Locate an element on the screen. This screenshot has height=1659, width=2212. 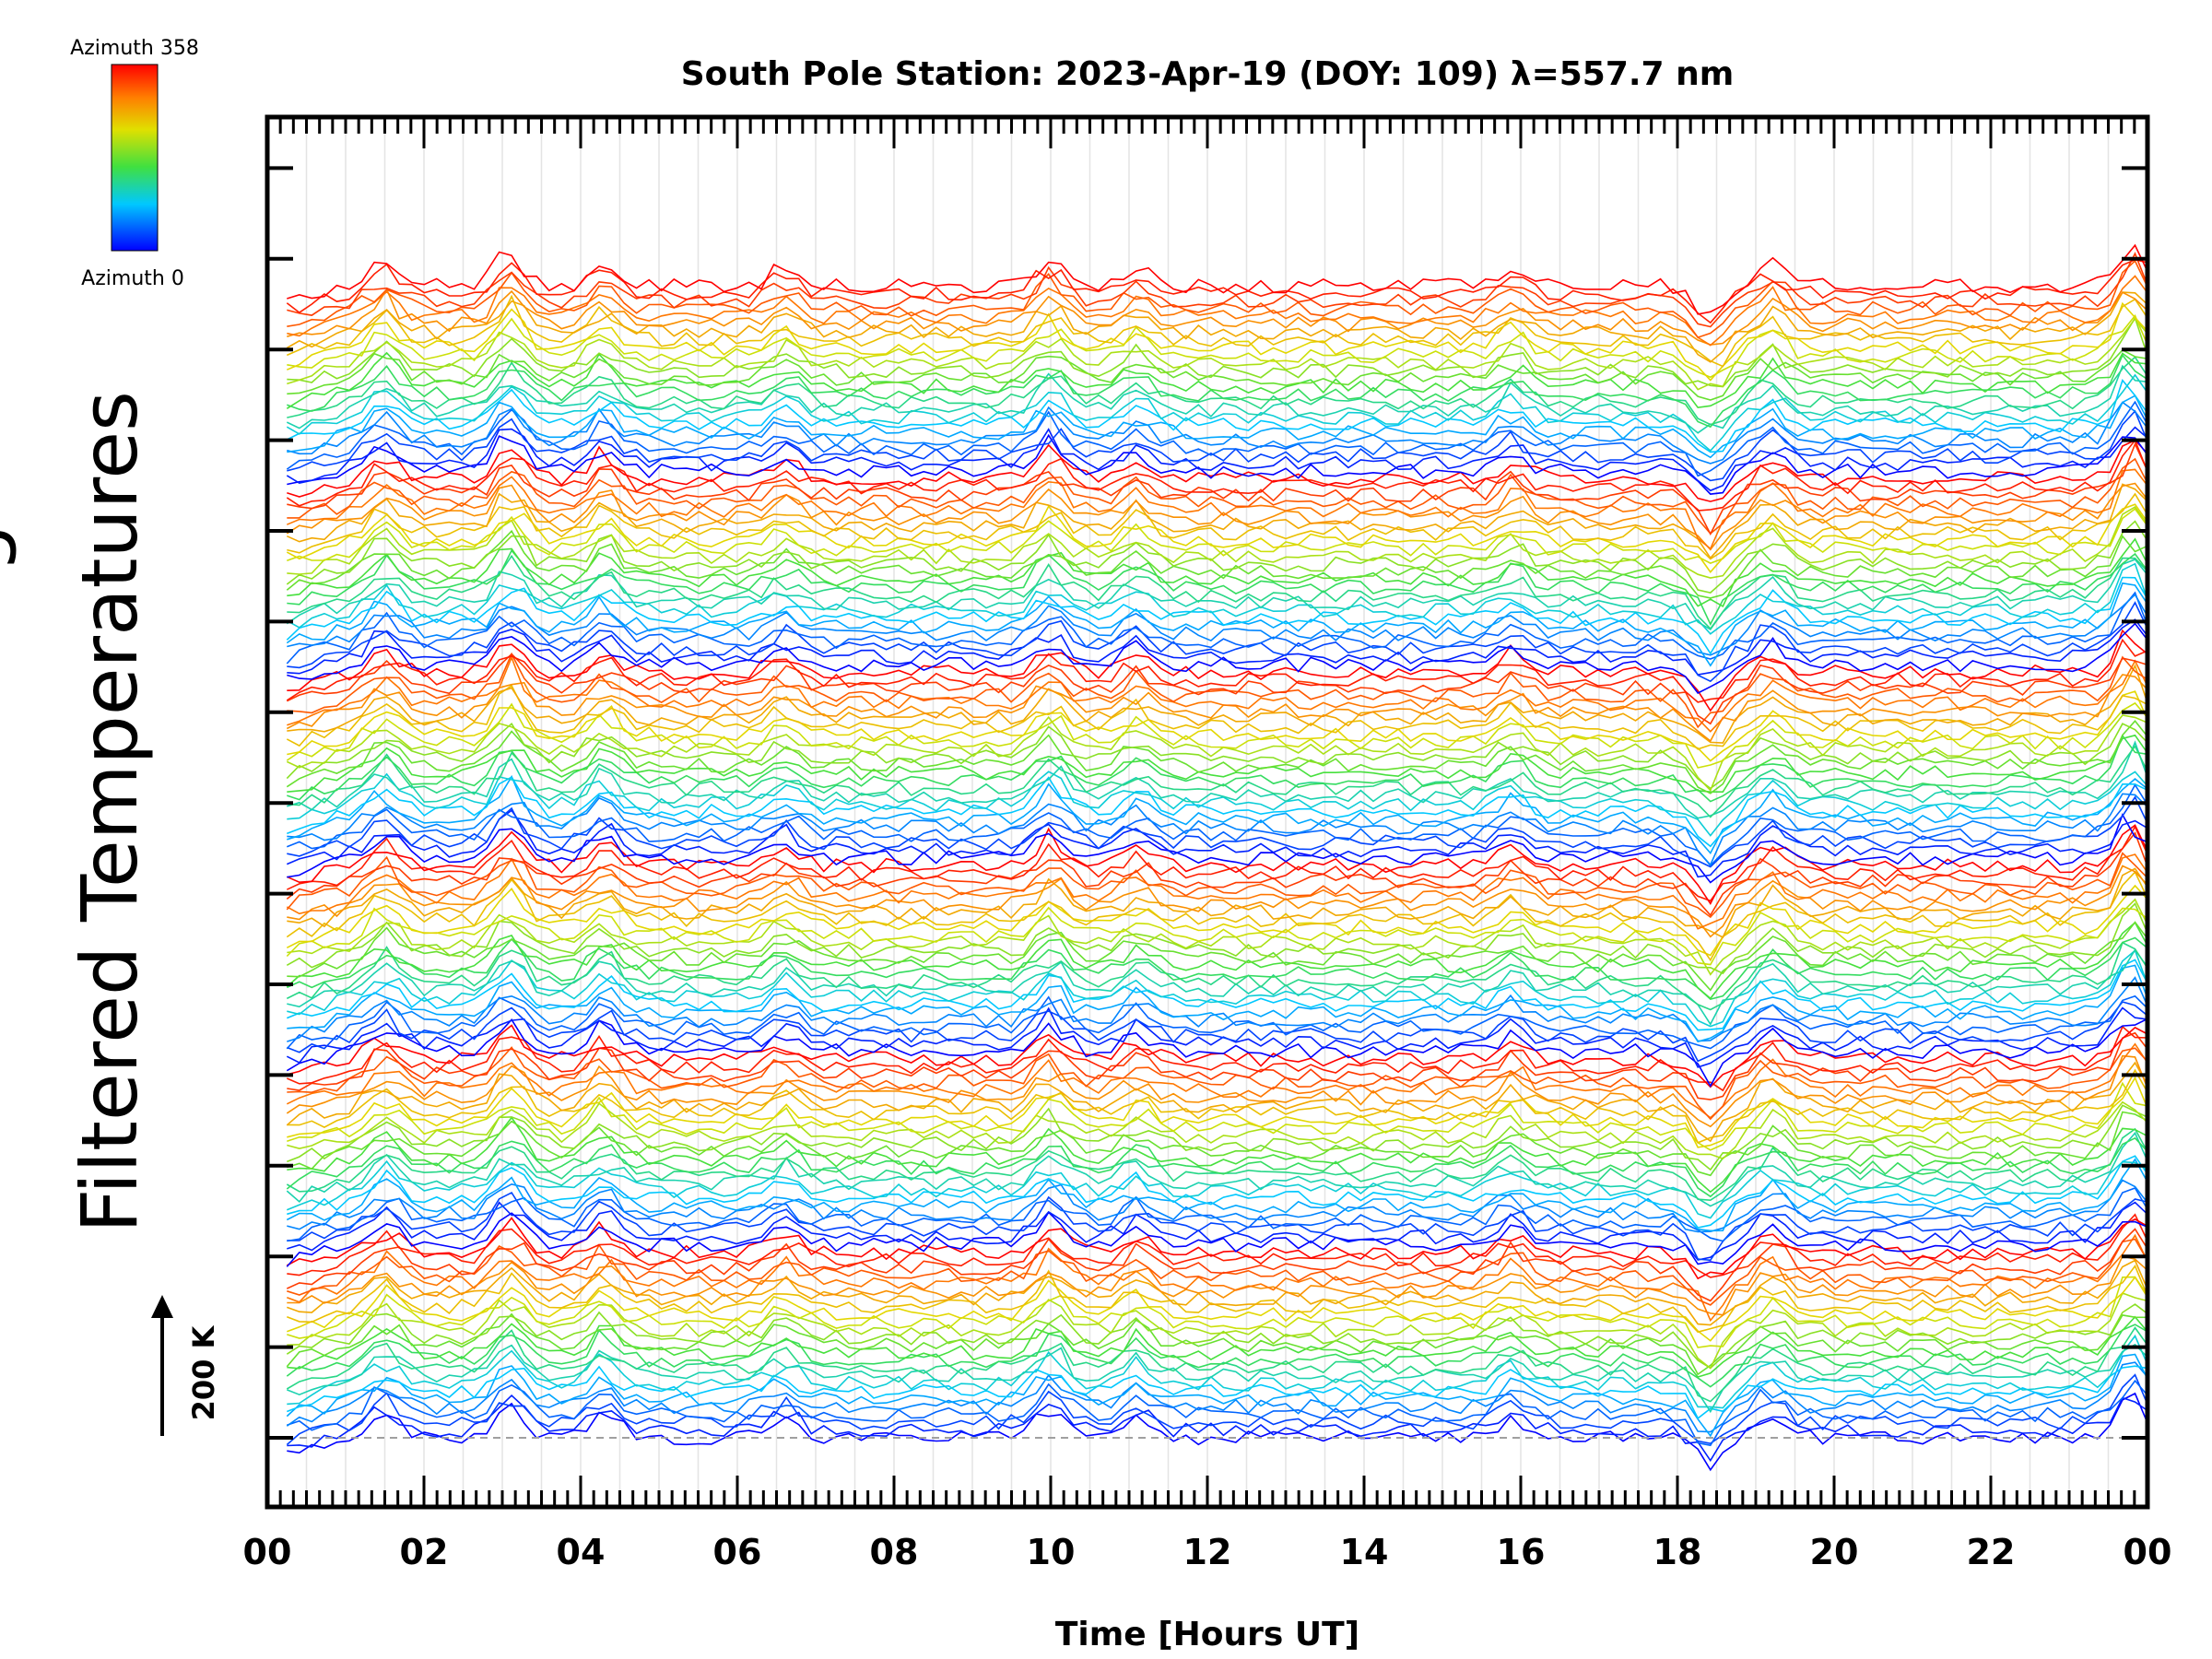
scale-bar: 200 K is located at coordinates (186, 1365).